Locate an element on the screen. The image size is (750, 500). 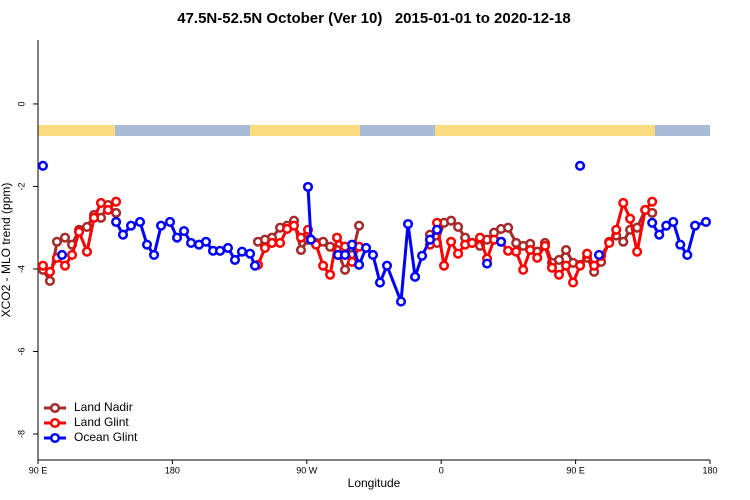
ocean-band is located at coordinates (374, 130).